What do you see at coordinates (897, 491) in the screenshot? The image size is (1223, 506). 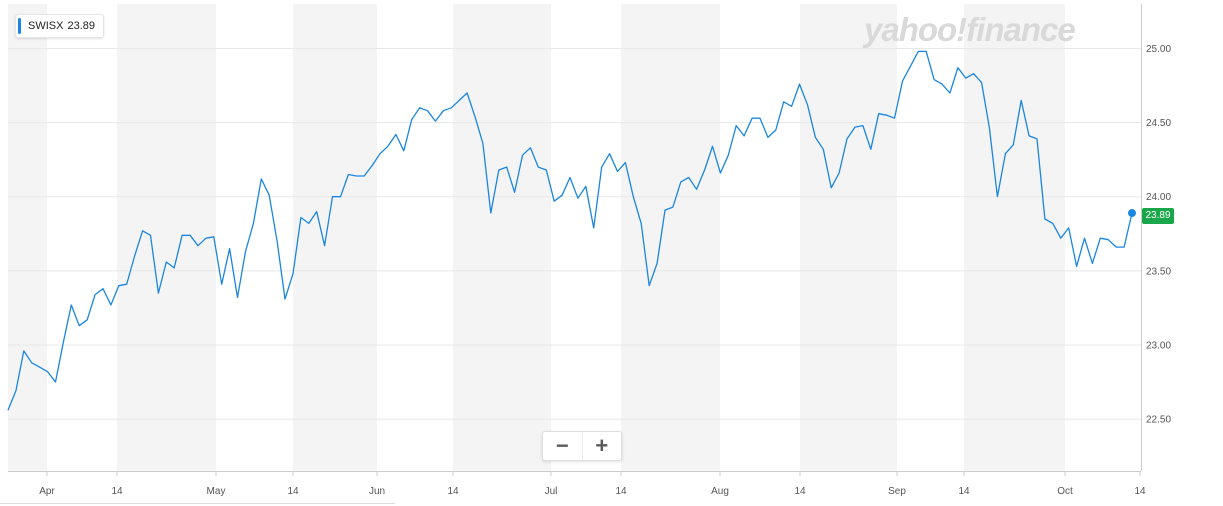 I see `x-tick-label: Sep` at bounding box center [897, 491].